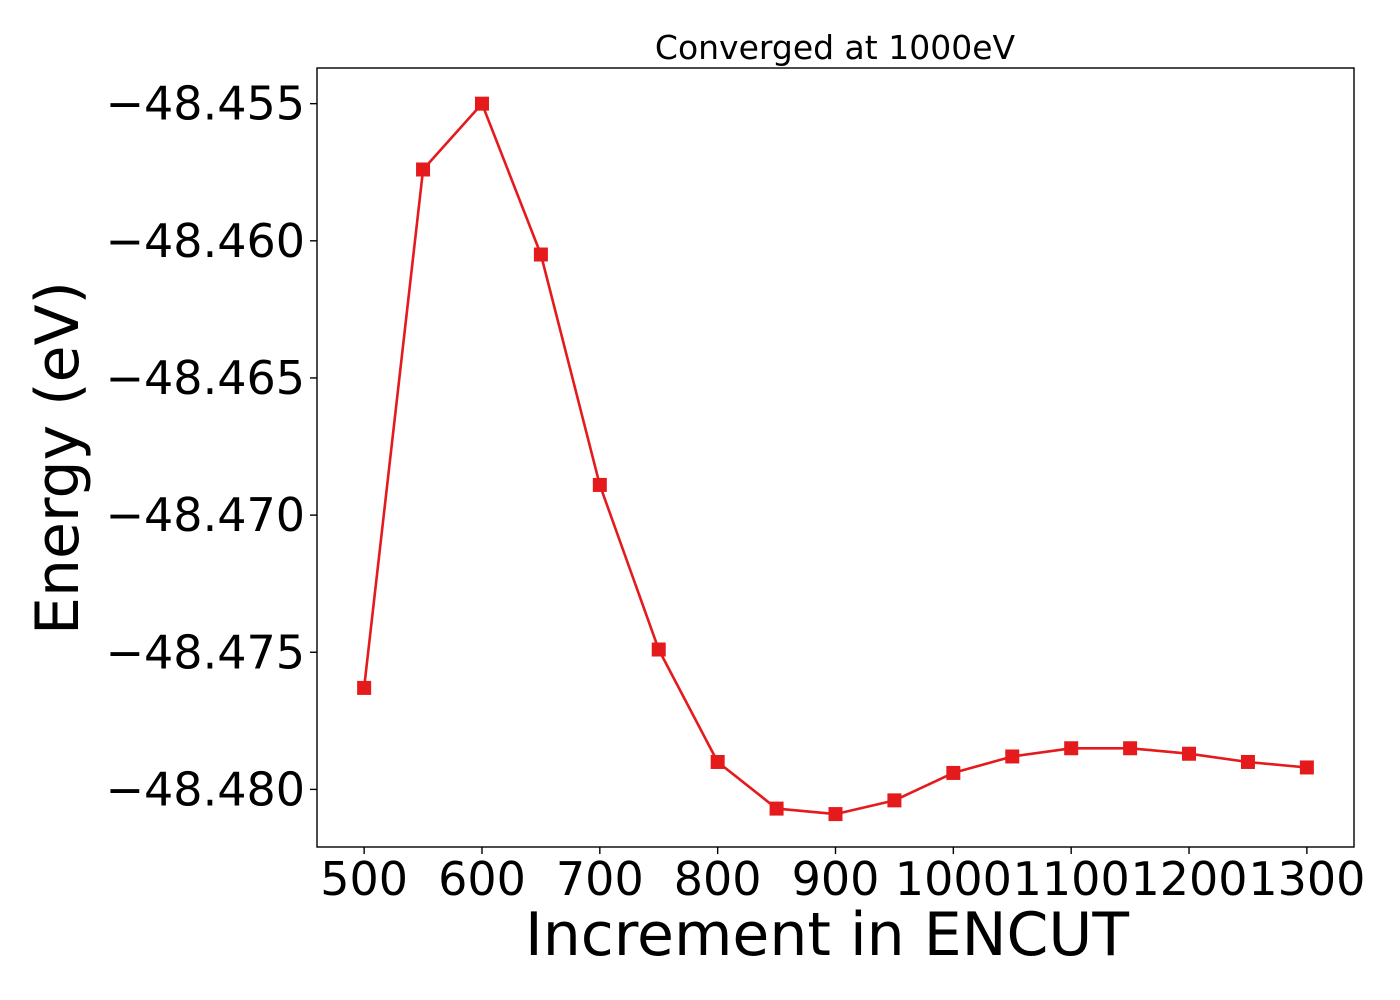  What do you see at coordinates (206, 241) in the screenshot?
I see `y-tick-label: −48.460` at bounding box center [206, 241].